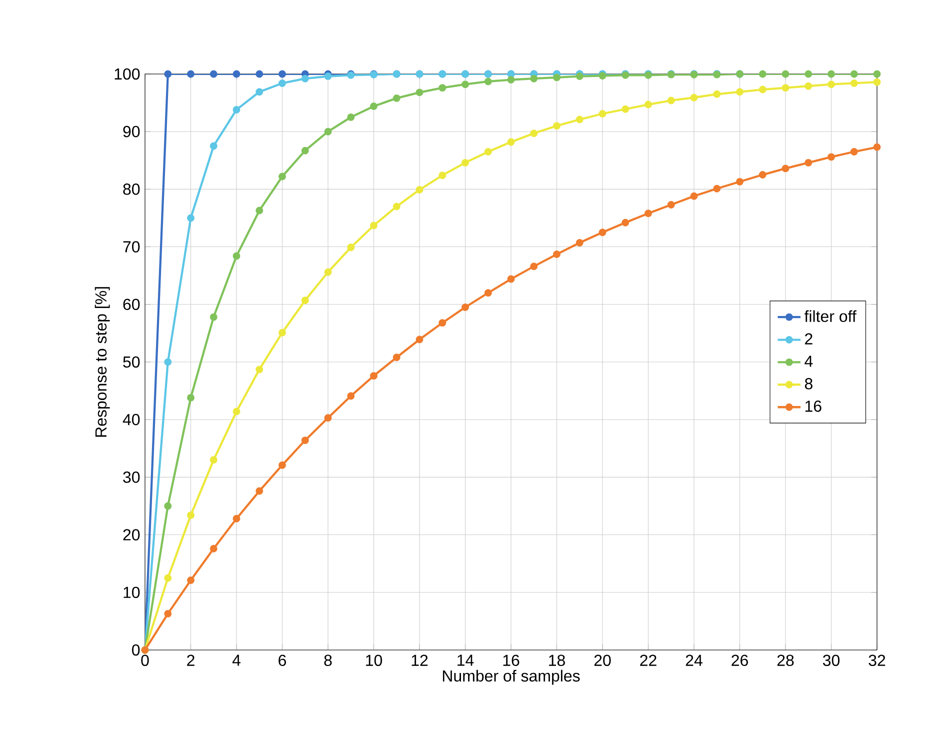  Describe the element at coordinates (374, 660) in the screenshot. I see `x-tick-label: 10` at that location.